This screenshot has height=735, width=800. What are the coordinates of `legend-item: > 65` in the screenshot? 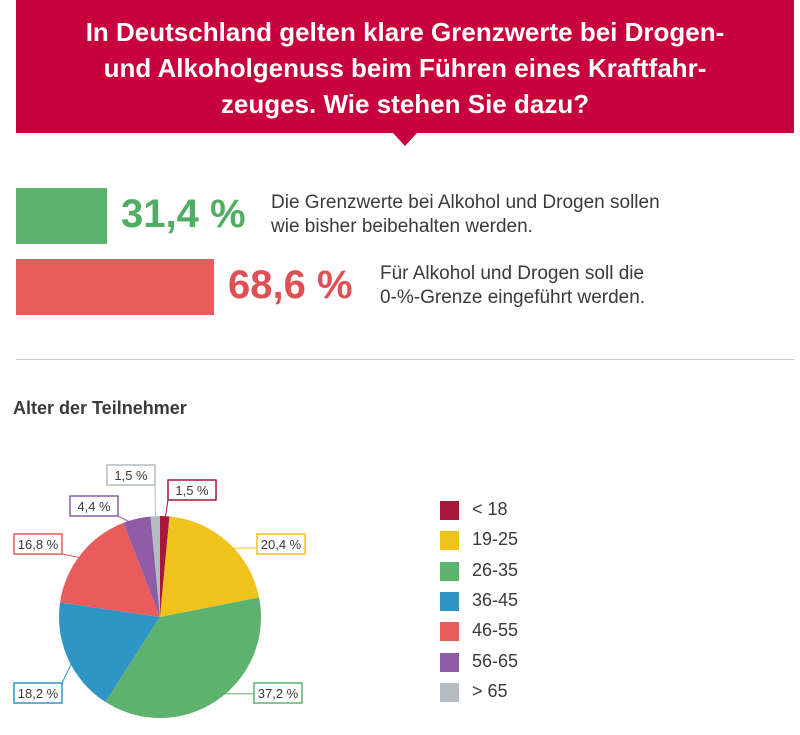 It's located at (500, 694).